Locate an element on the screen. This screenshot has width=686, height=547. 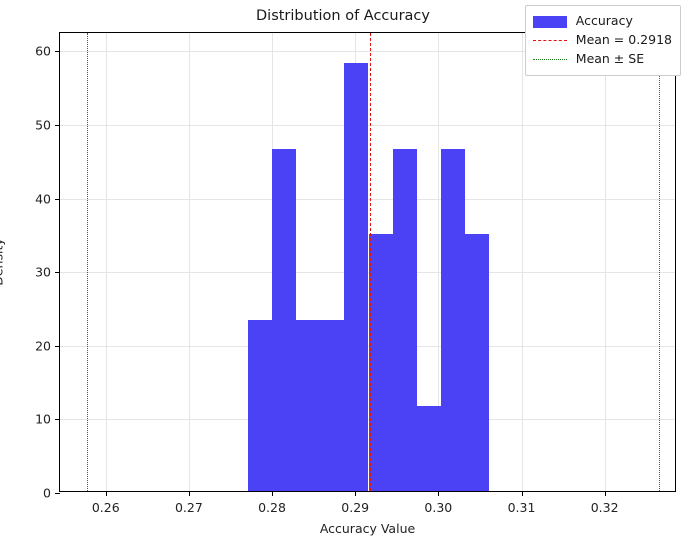
x-axis-label: Accuracy Value is located at coordinates (367, 528).